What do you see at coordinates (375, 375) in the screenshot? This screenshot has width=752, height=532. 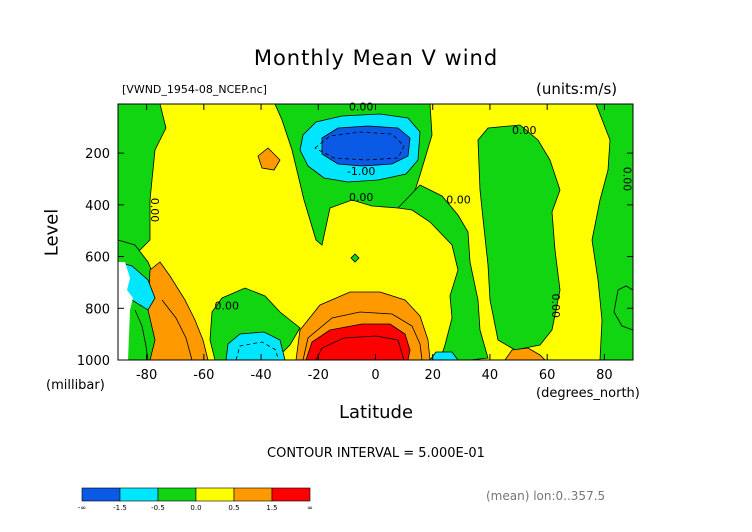 I see `x-tick-label: 0` at bounding box center [375, 375].